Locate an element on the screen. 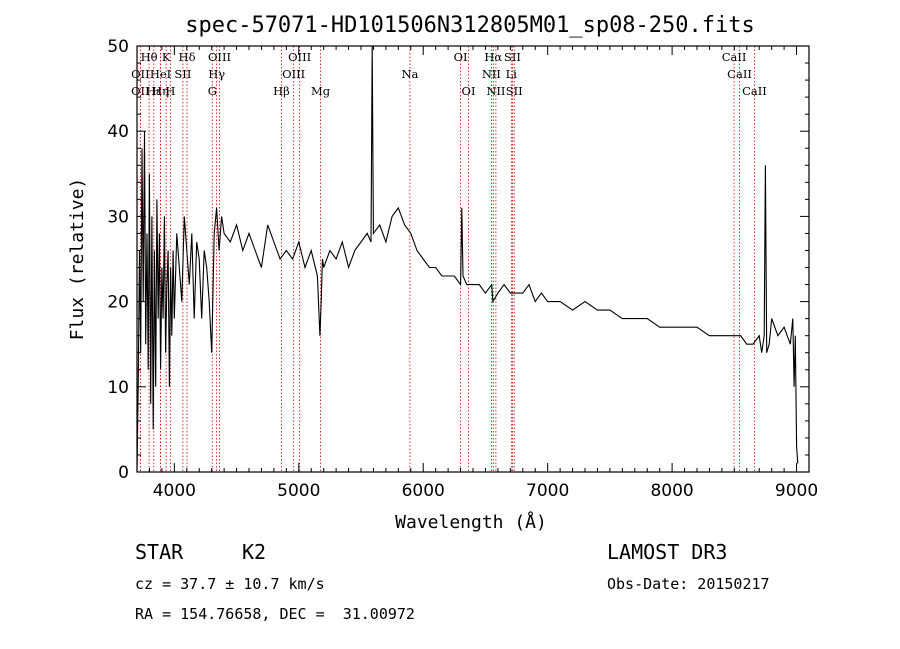  x-tick-label: 9000 is located at coordinates (796, 491).